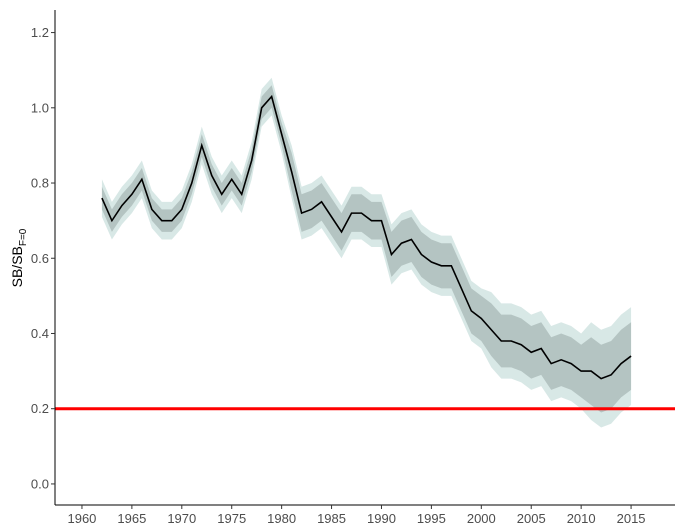 Image resolution: width=675 pixels, height=527 pixels. I want to click on y-tick-label: 0.2, so click(40, 408).